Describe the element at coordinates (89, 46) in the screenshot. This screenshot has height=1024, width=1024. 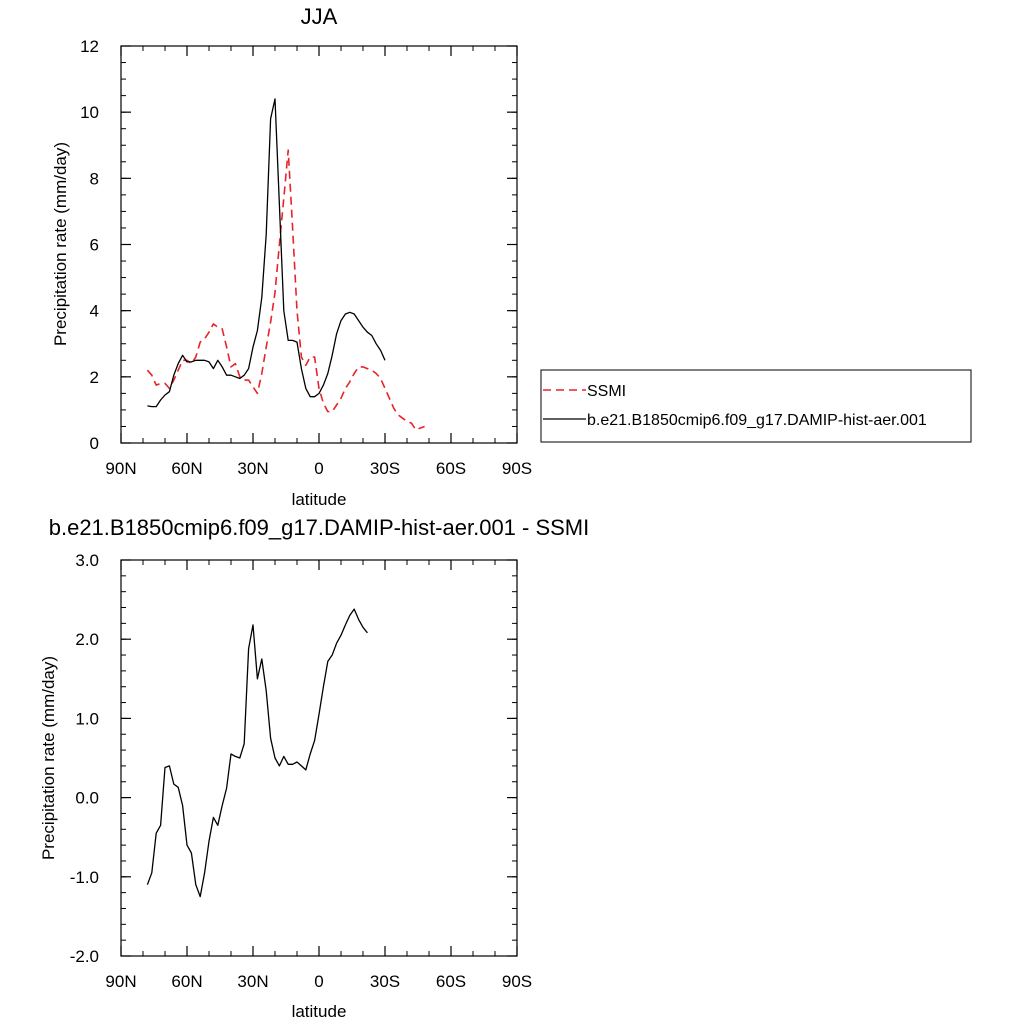
I see `y-tick-label: 12` at that location.